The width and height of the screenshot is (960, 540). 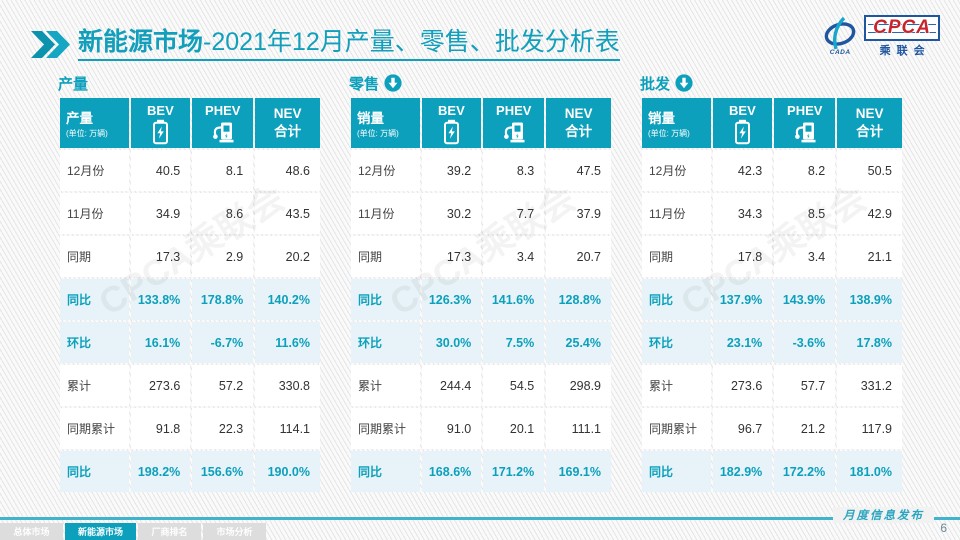 What do you see at coordinates (514, 299) in the screenshot?
I see `phev-value: 141.6%` at bounding box center [514, 299].